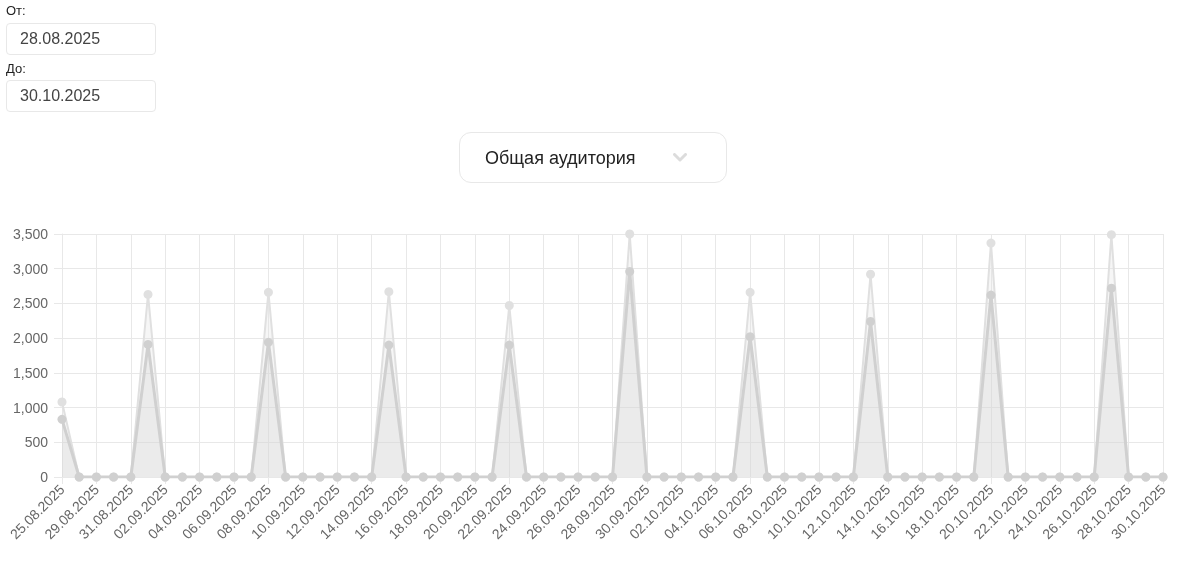 This screenshot has height=570, width=1180. What do you see at coordinates (81, 96) in the screenshot?
I see `date-field: 30.10.2025` at bounding box center [81, 96].